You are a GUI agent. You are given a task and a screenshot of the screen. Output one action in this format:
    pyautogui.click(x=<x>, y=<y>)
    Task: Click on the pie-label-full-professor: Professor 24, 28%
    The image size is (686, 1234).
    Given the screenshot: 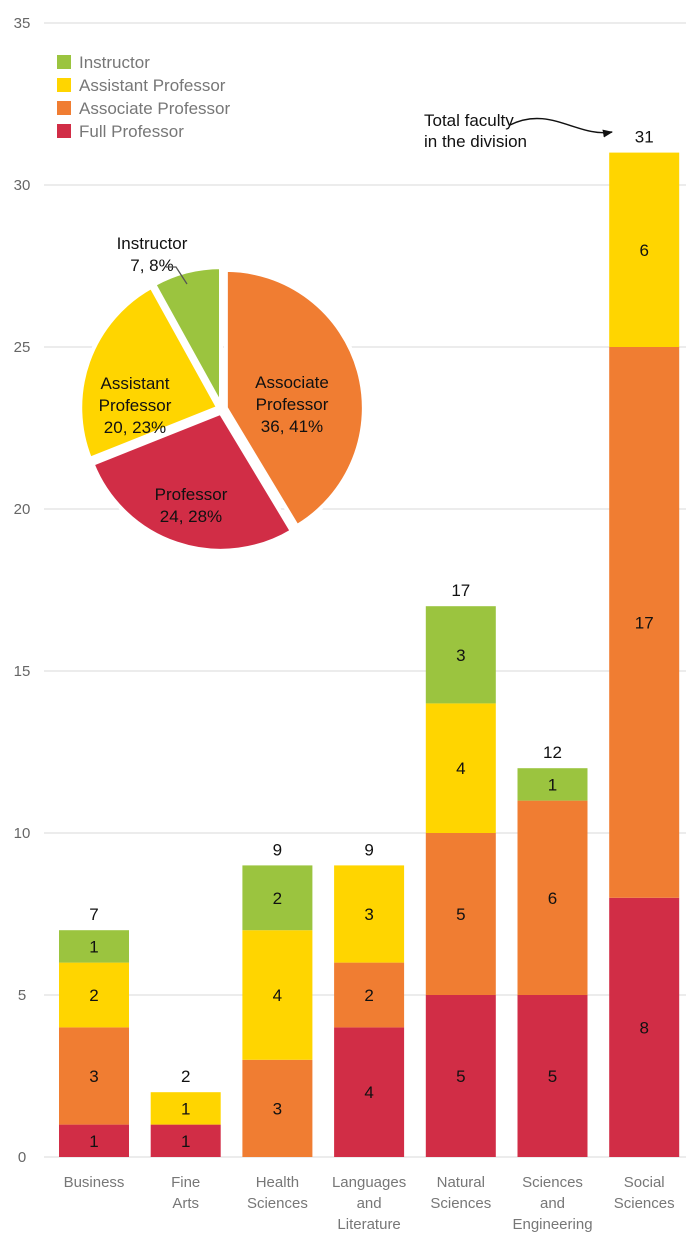 What is the action you would take?
    pyautogui.click(x=191, y=505)
    